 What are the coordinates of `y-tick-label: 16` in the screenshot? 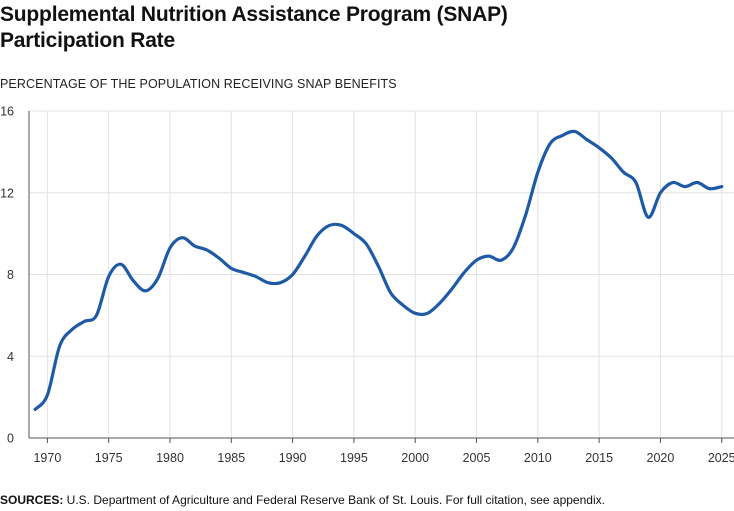 It's located at (7, 112).